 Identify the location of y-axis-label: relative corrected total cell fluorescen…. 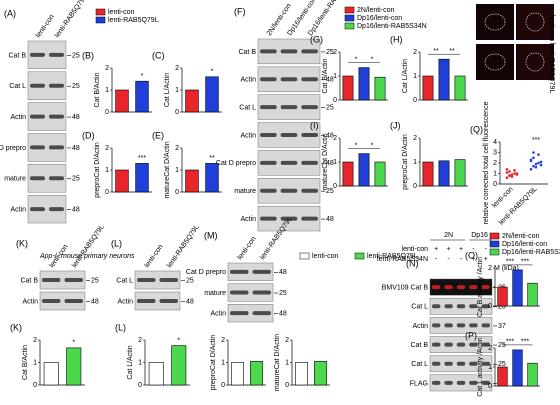
(486, 162).